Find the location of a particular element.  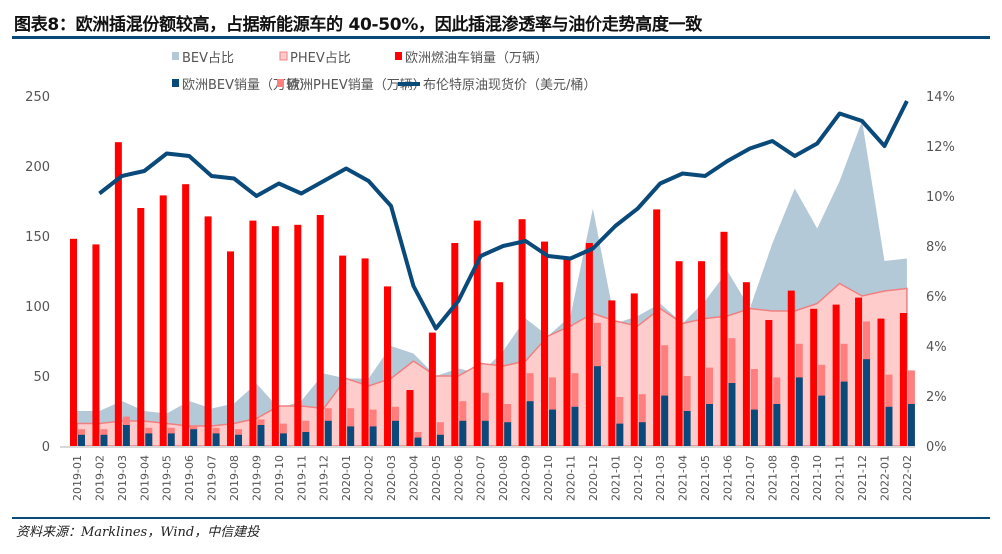

legend-phev-sales-marker is located at coordinates (280, 83).